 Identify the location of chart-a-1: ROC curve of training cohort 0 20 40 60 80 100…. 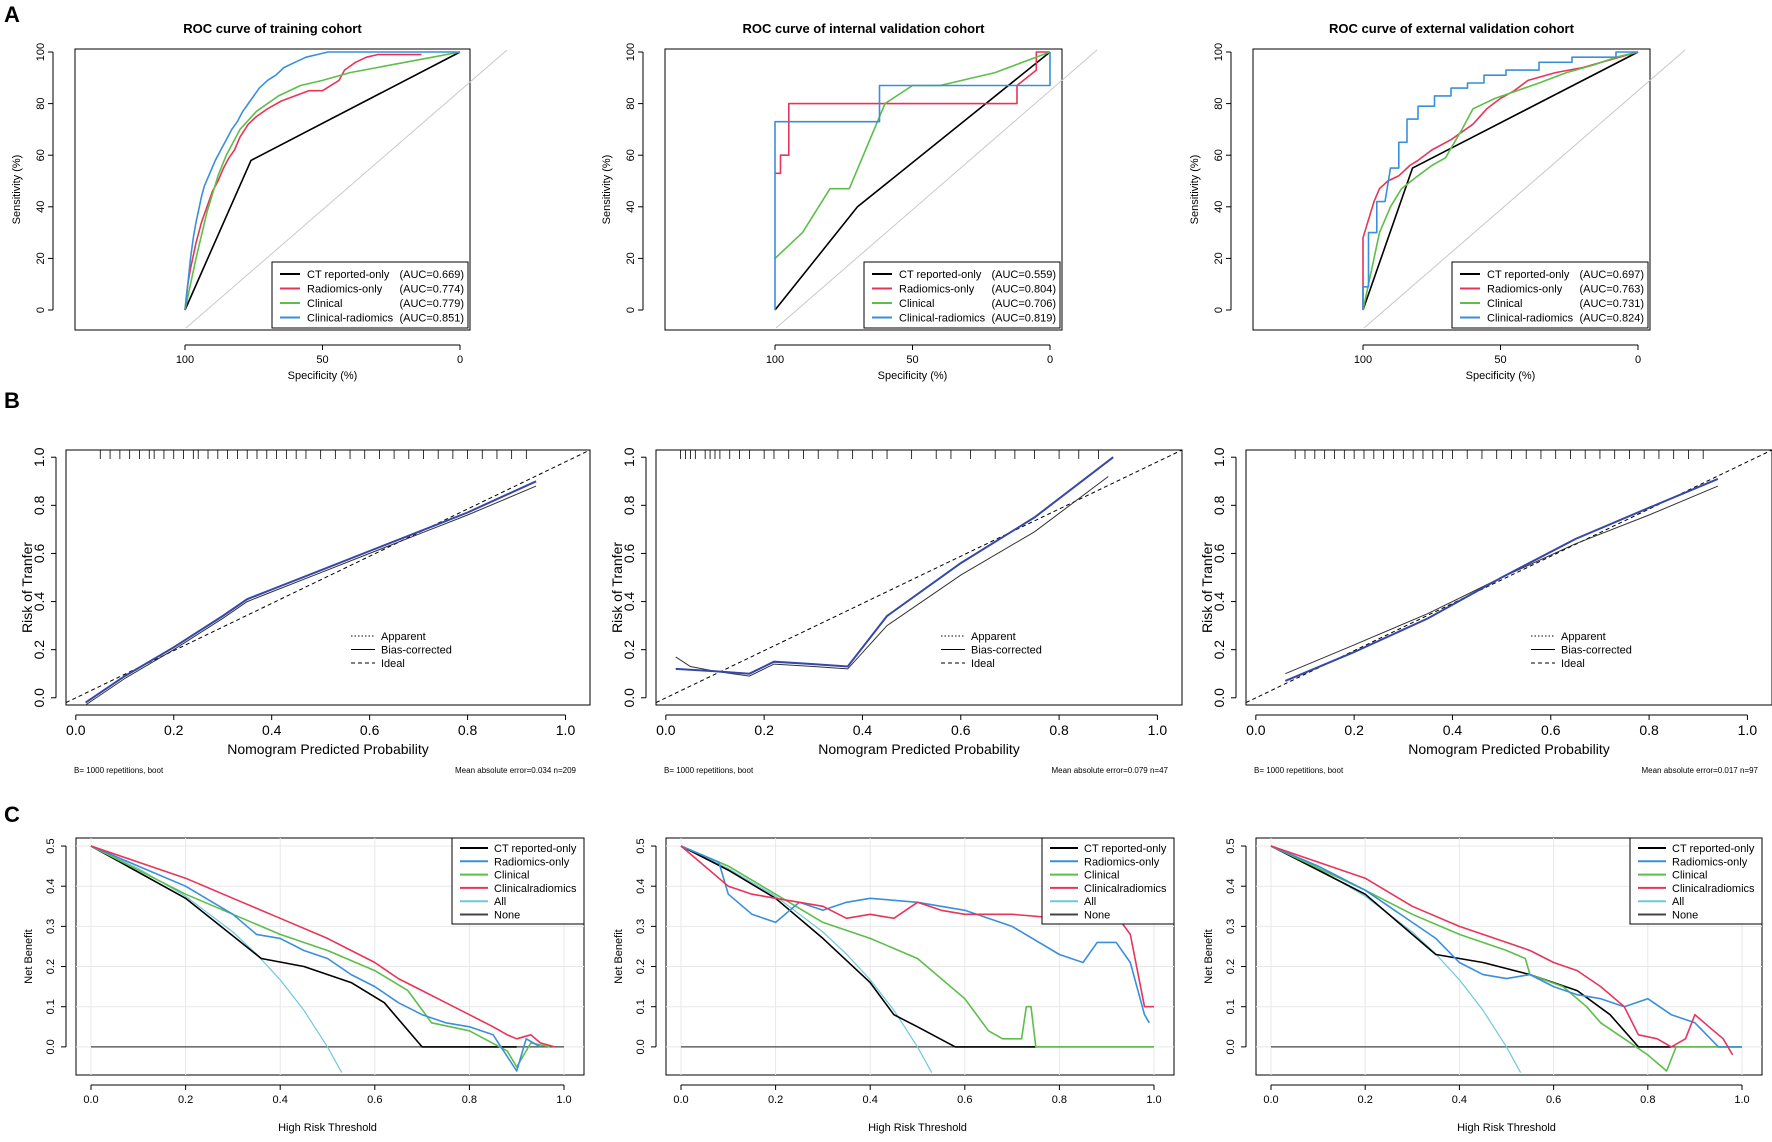
(259, 201).